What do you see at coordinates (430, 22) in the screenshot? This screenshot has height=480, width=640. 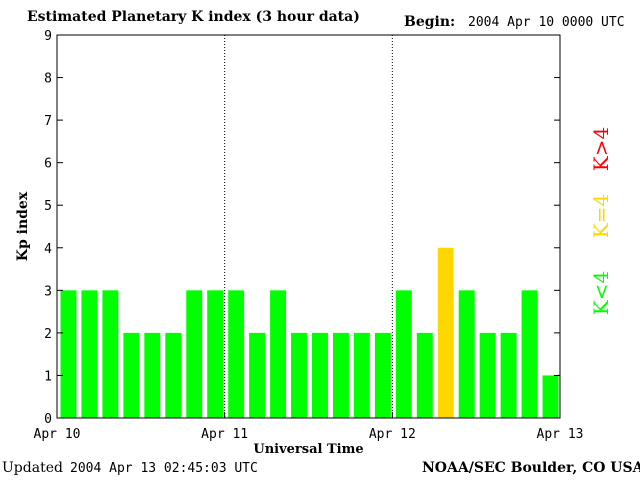 I see `begin-label: Begin:` at bounding box center [430, 22].